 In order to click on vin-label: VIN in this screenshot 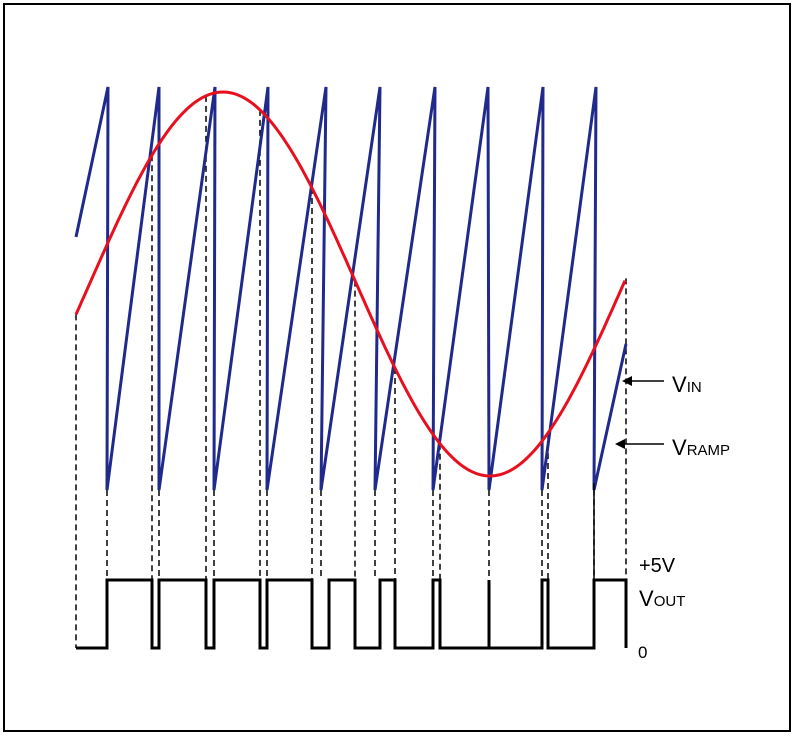, I will do `click(687, 384)`.